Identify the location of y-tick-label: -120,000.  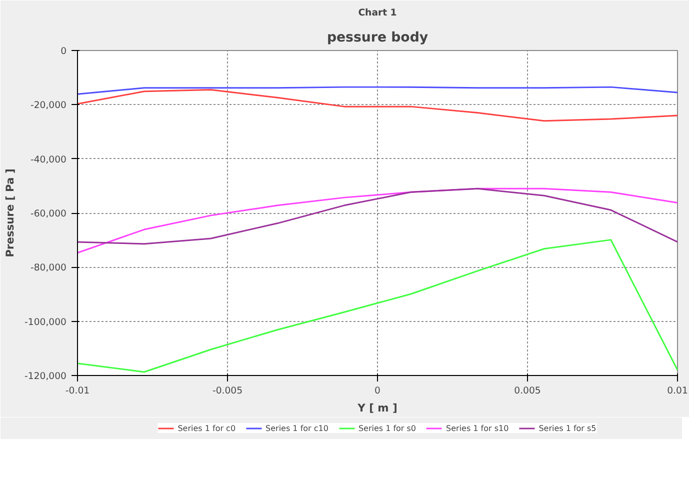
(45, 376).